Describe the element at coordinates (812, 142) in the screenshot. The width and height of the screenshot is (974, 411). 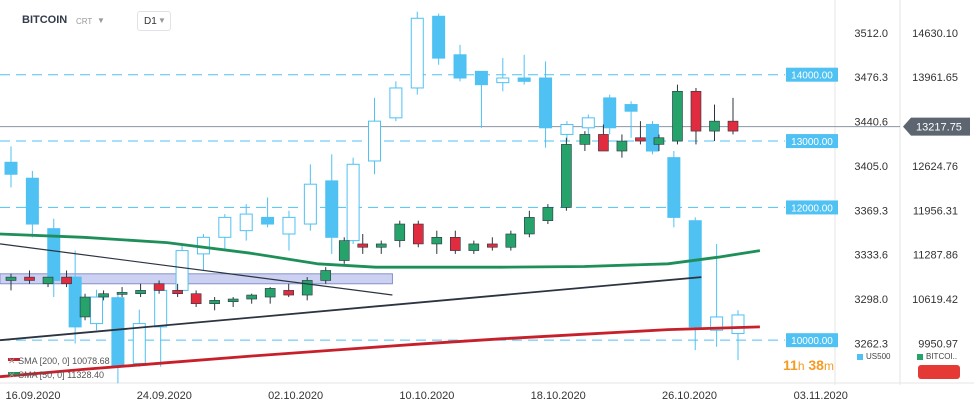
I see `price-level-label: 13000.00` at that location.